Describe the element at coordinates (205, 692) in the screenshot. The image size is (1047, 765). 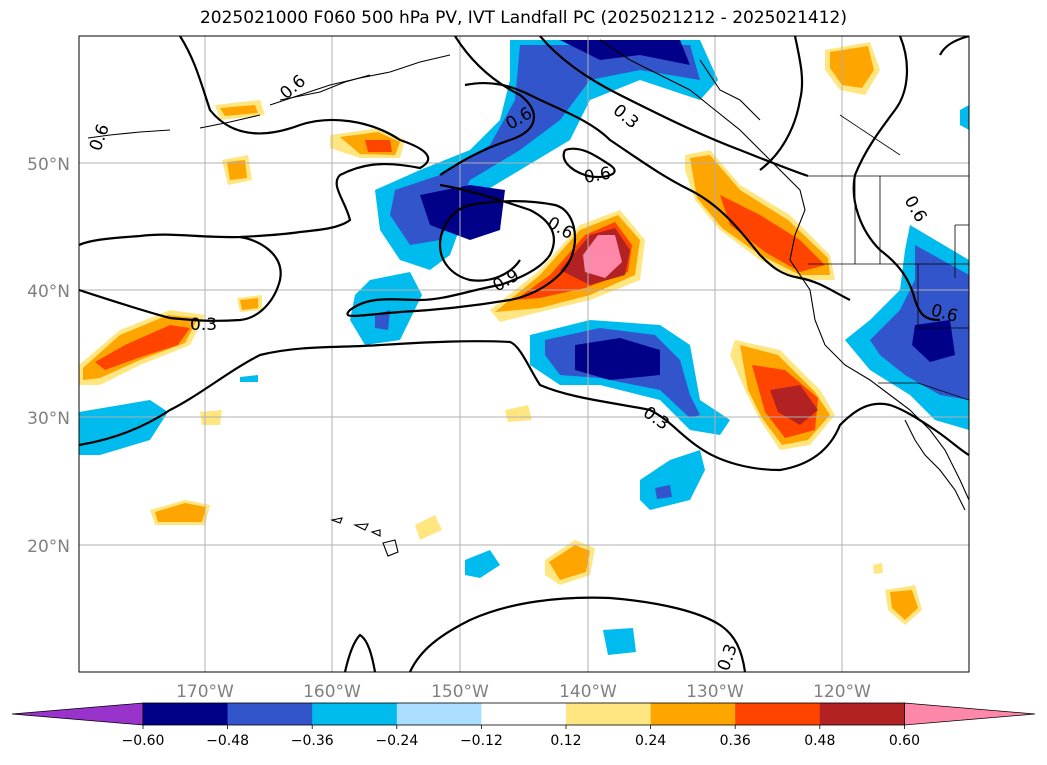
I see `lon-label: 170°W` at that location.